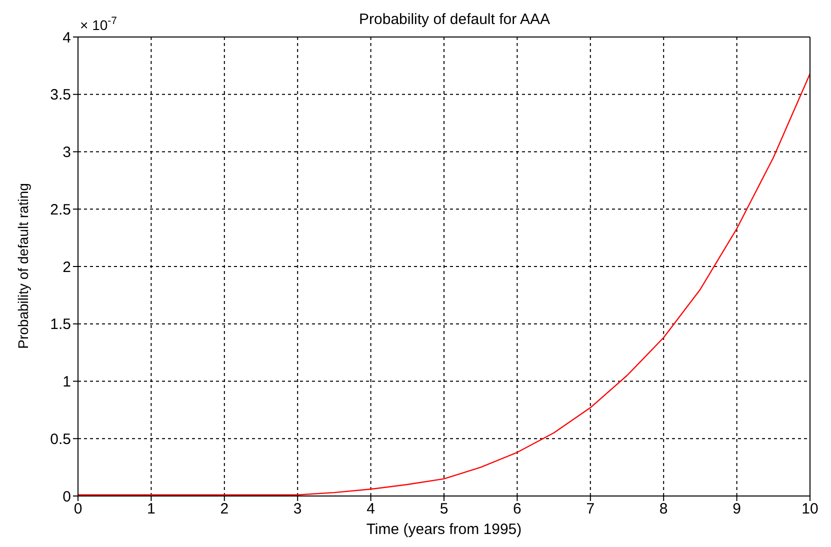  What do you see at coordinates (444, 509) in the screenshot?
I see `x-tick-label: 5` at bounding box center [444, 509].